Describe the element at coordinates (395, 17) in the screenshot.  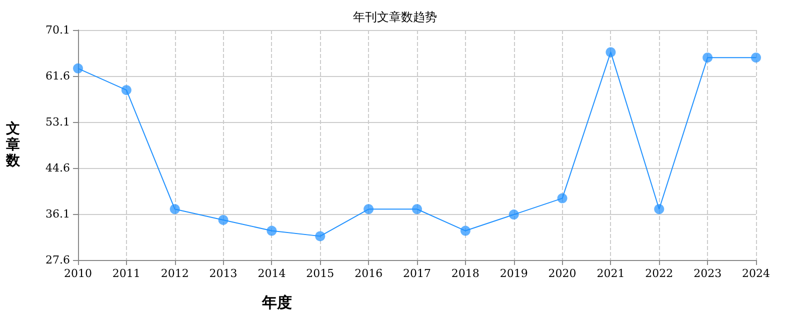
I see `chart-title: 年刊文章数趋势` at that location.